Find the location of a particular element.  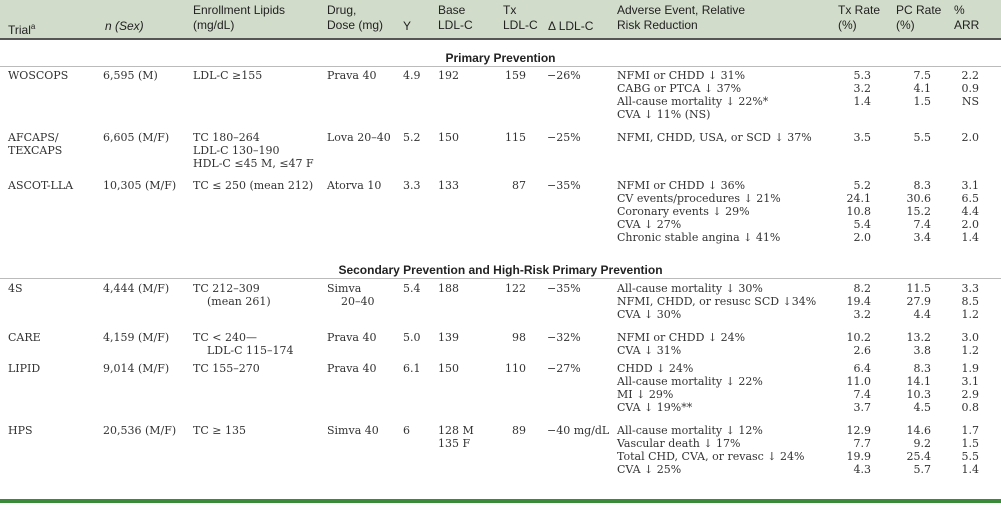

cell-adverse-event: All-cause mortality ↓ 22%* is located at coordinates (693, 101).